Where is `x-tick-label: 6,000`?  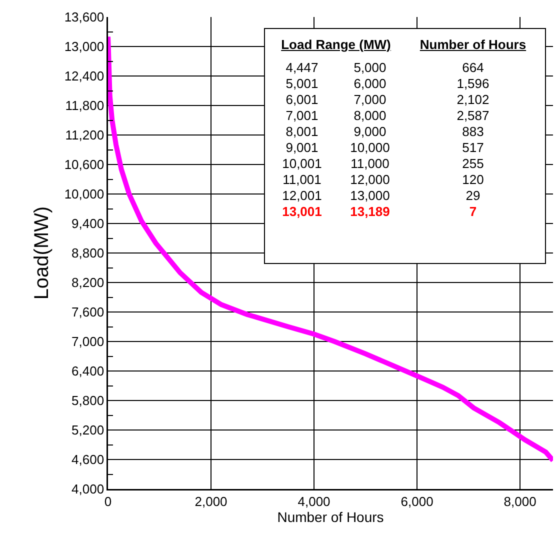
x-tick-label: 6,000 is located at coordinates (417, 501).